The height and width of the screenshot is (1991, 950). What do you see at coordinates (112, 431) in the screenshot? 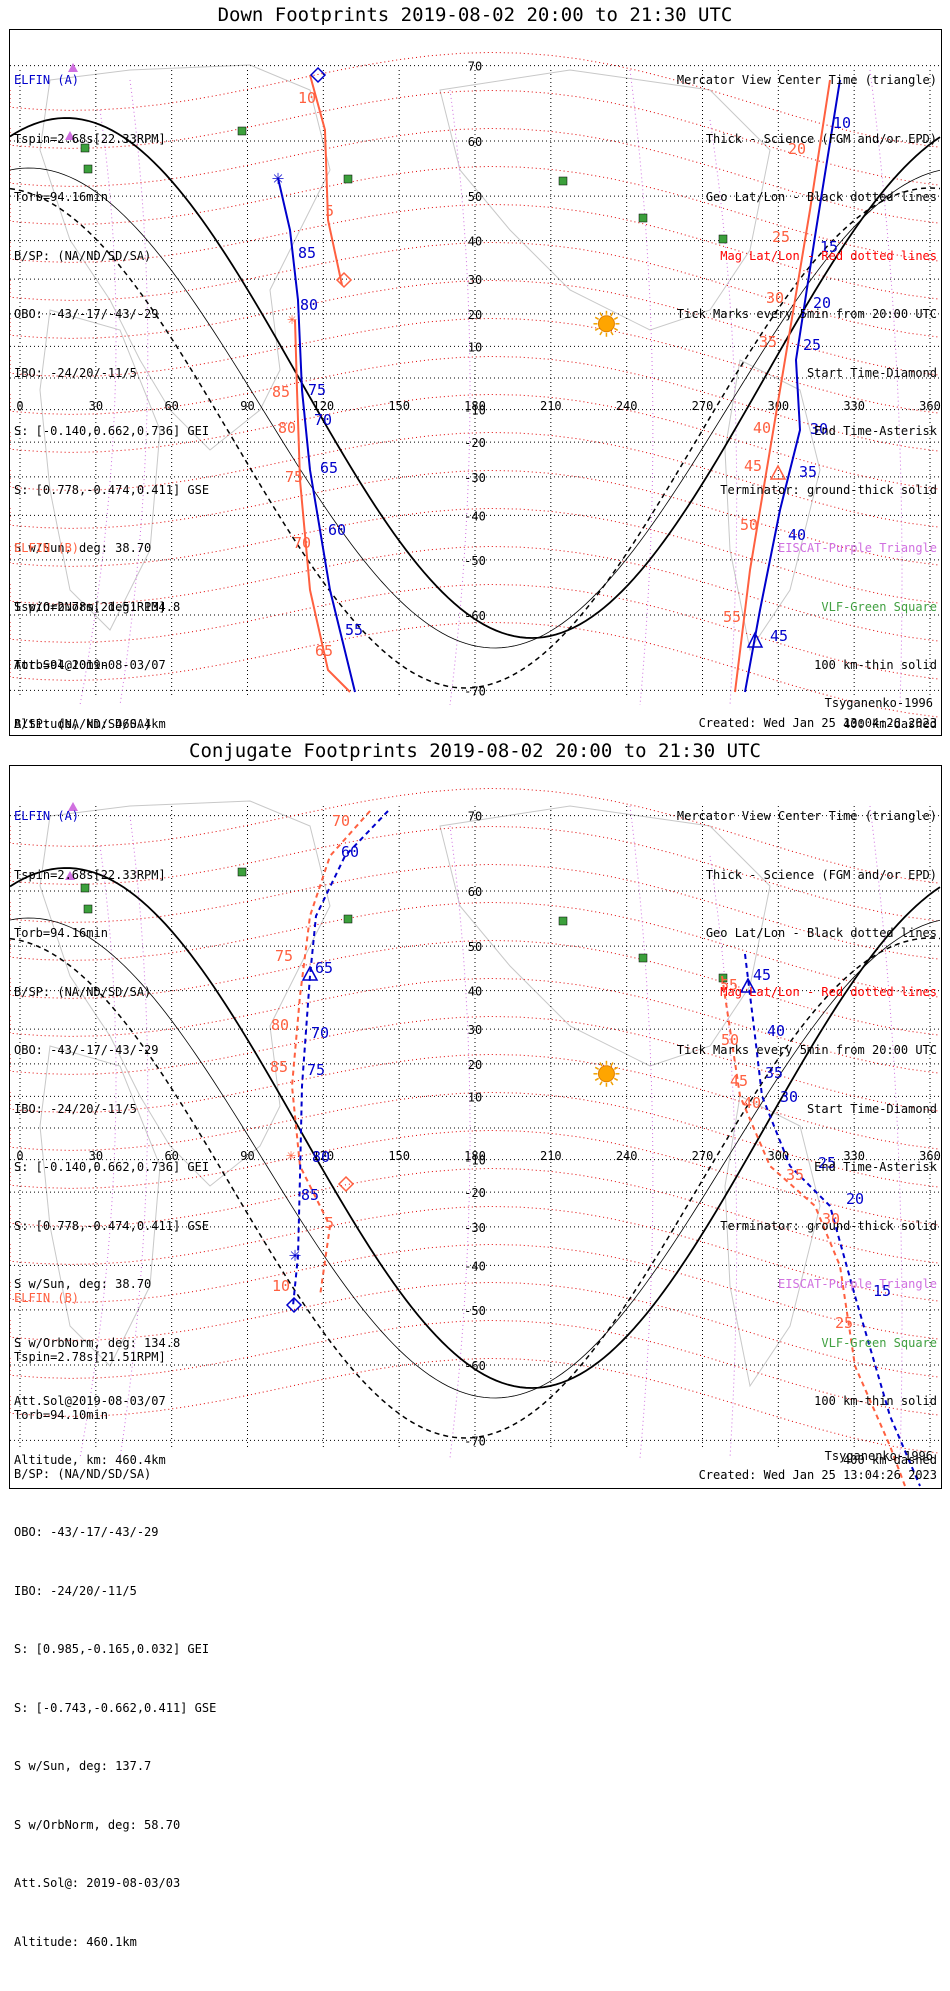
I see `elfin-a-line: S: [-0.140,0.662,0.736] GEI` at bounding box center [112, 431].